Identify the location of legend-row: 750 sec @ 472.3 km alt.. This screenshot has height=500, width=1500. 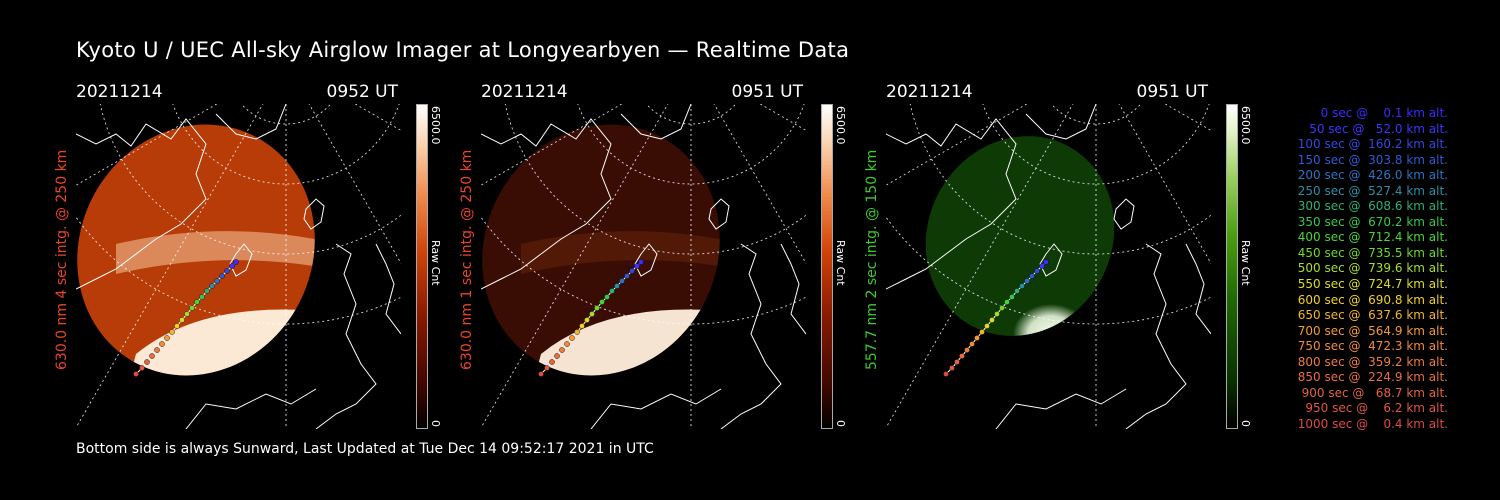
(1370, 346).